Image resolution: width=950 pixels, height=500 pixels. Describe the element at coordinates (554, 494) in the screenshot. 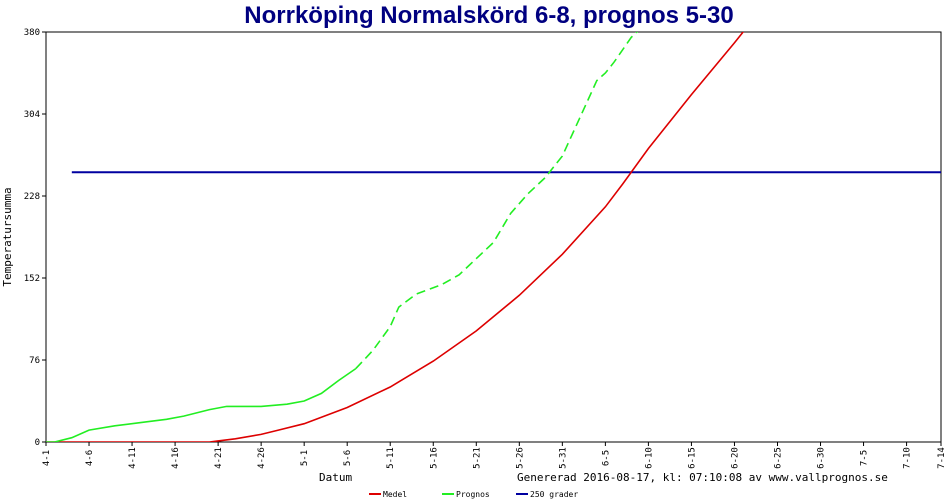

I see `legend-label: 250 grader` at that location.